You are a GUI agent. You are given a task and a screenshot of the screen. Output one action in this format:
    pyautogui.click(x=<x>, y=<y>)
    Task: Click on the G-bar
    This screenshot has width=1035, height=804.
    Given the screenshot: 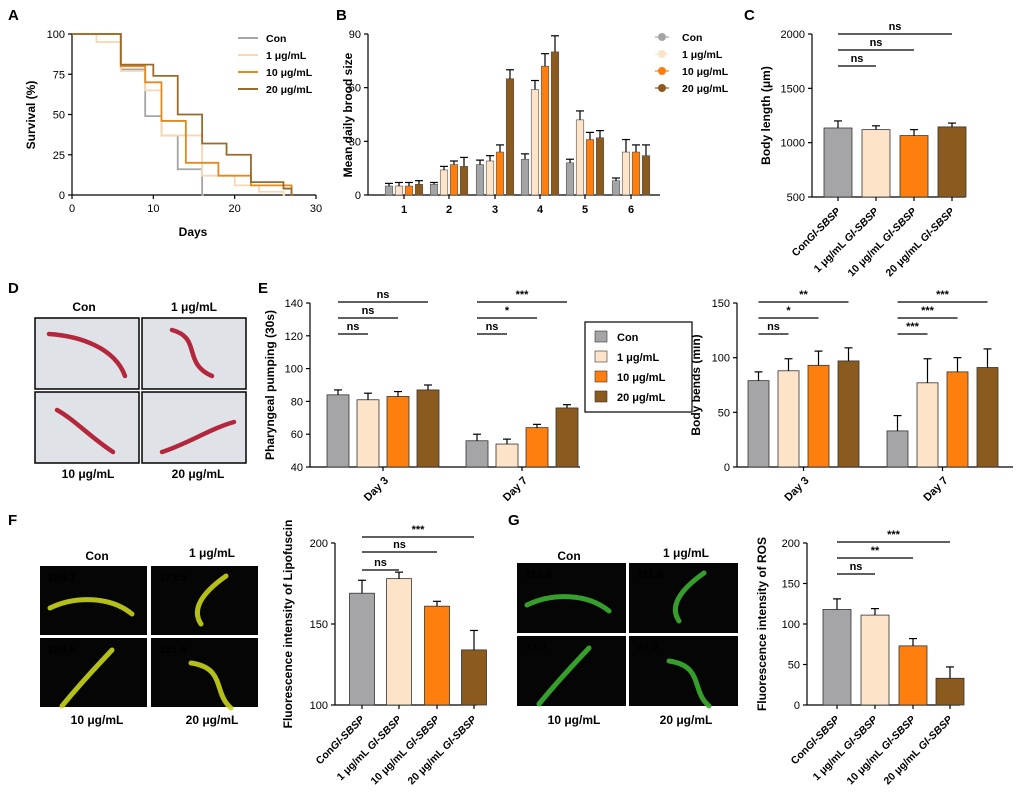 What is the action you would take?
    pyautogui.click(x=875, y=660)
    